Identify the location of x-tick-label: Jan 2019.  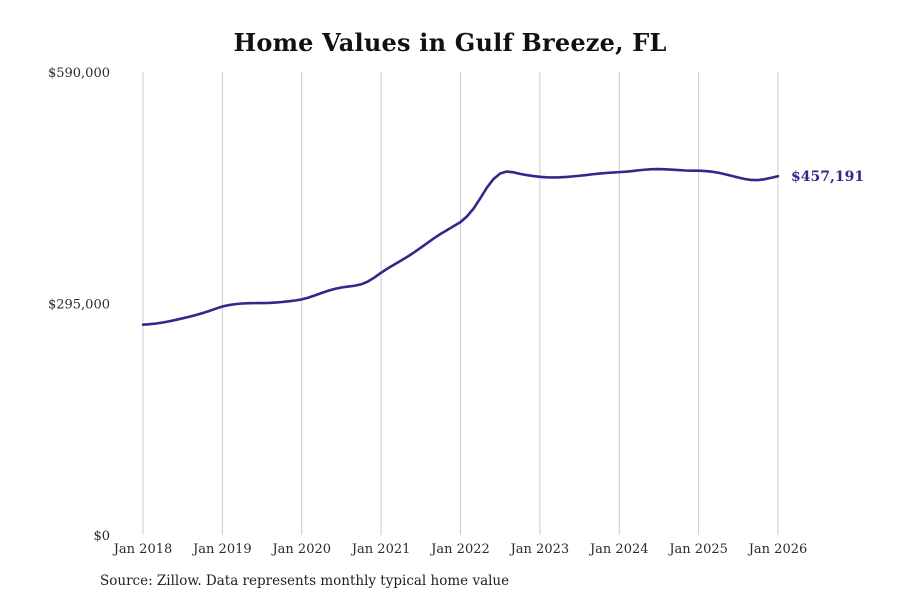
(221, 549).